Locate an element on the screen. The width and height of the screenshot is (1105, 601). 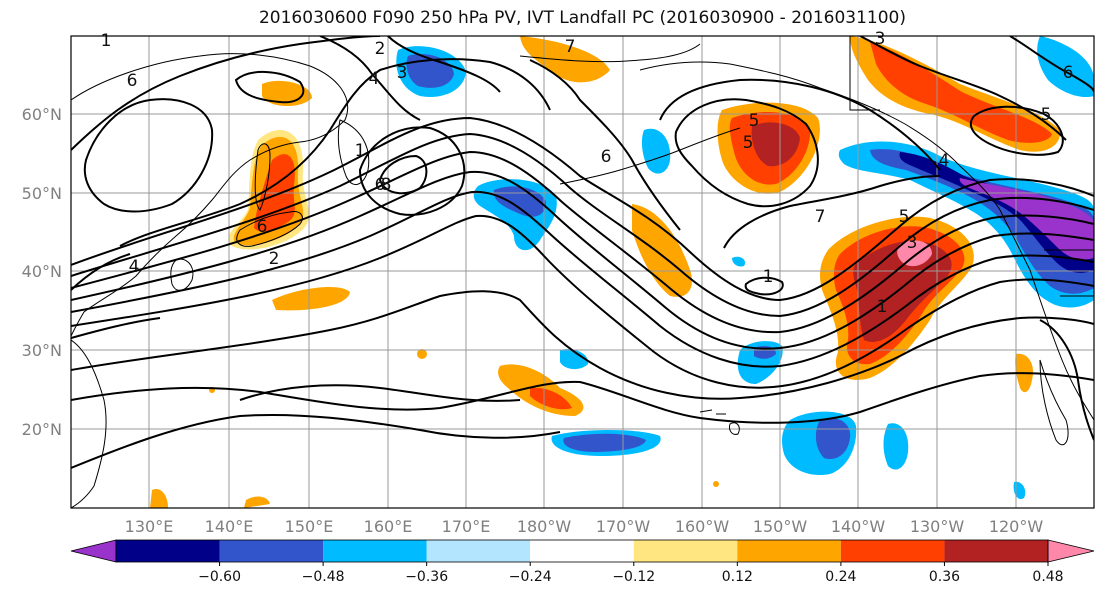
colorbar-extend-max is located at coordinates (1071, 551).